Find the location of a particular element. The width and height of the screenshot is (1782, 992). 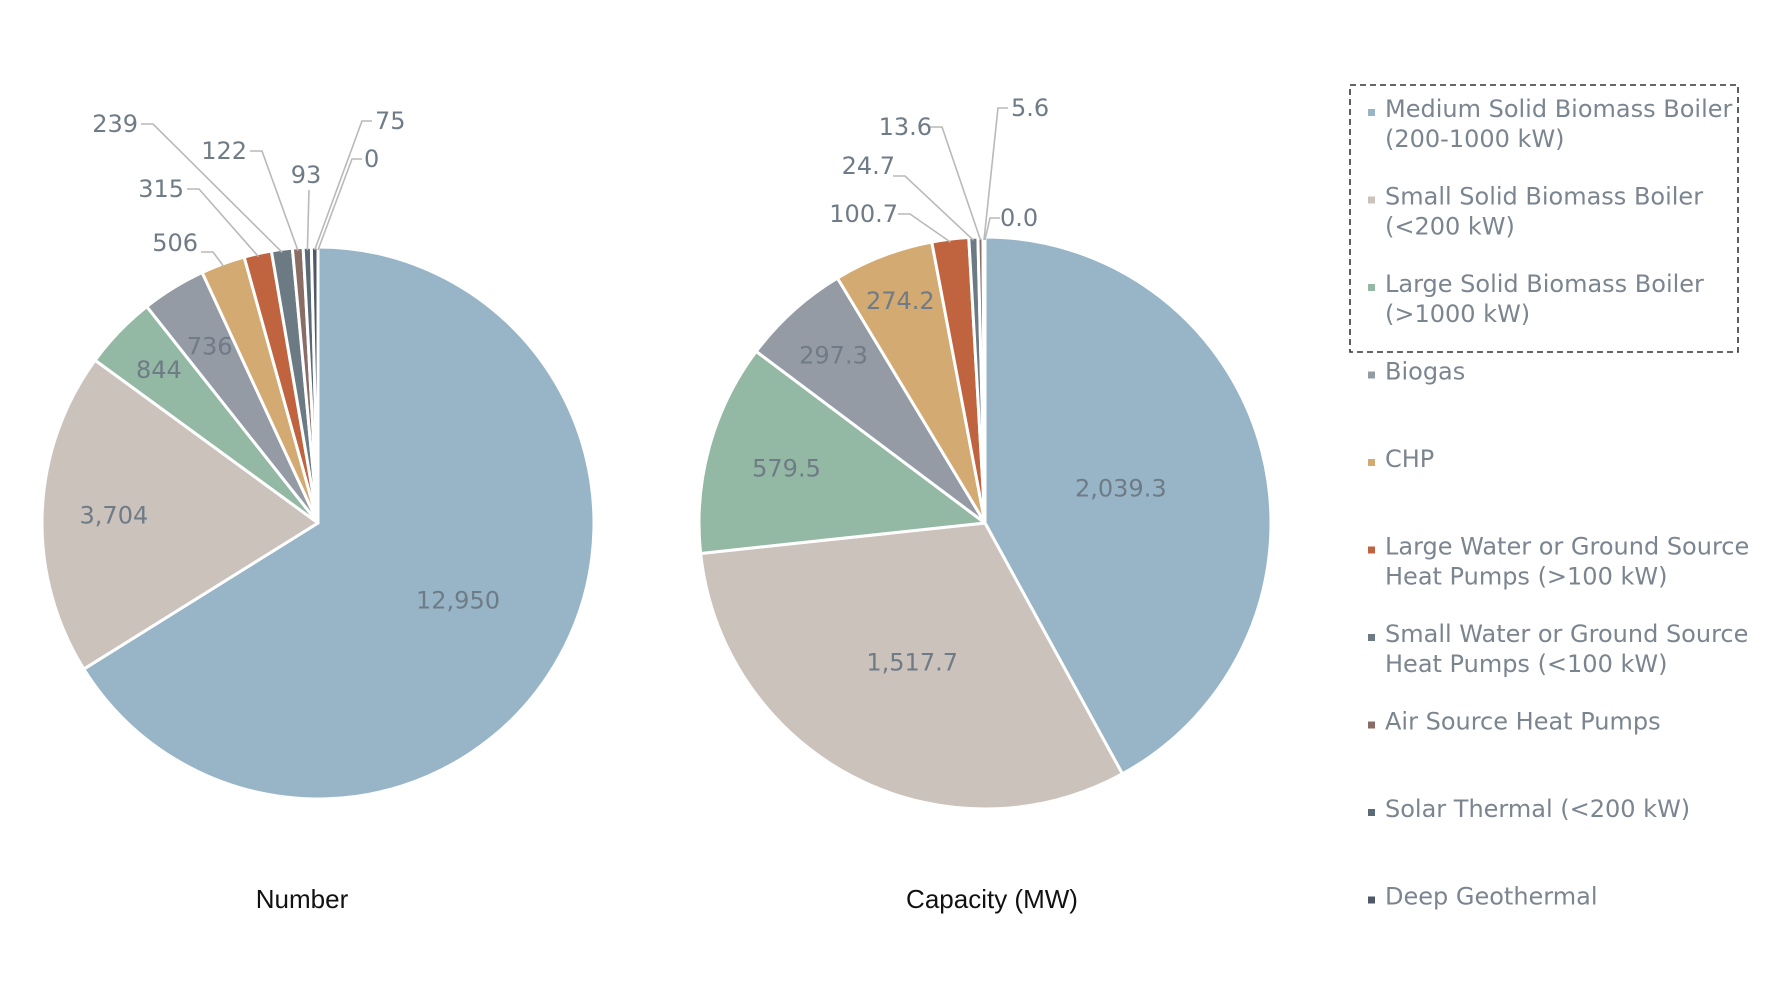

legend-item-air-source-heat-pumps: Air Source Heat Pumps is located at coordinates (1514, 722).